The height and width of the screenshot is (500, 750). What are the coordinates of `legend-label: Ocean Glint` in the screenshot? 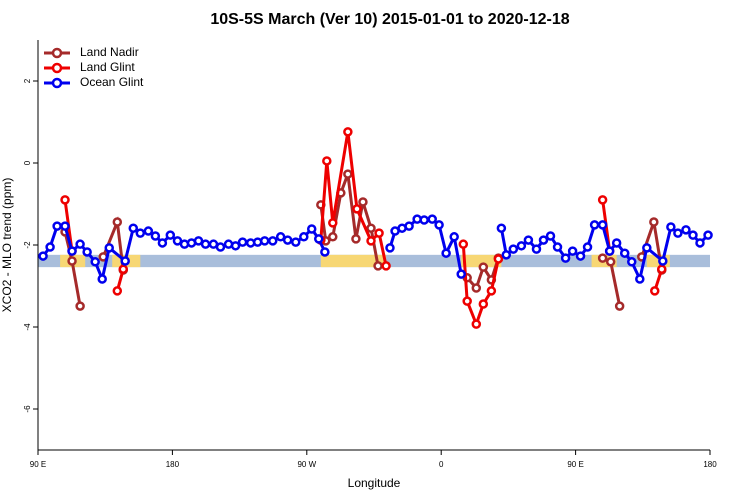 It's located at (112, 82).